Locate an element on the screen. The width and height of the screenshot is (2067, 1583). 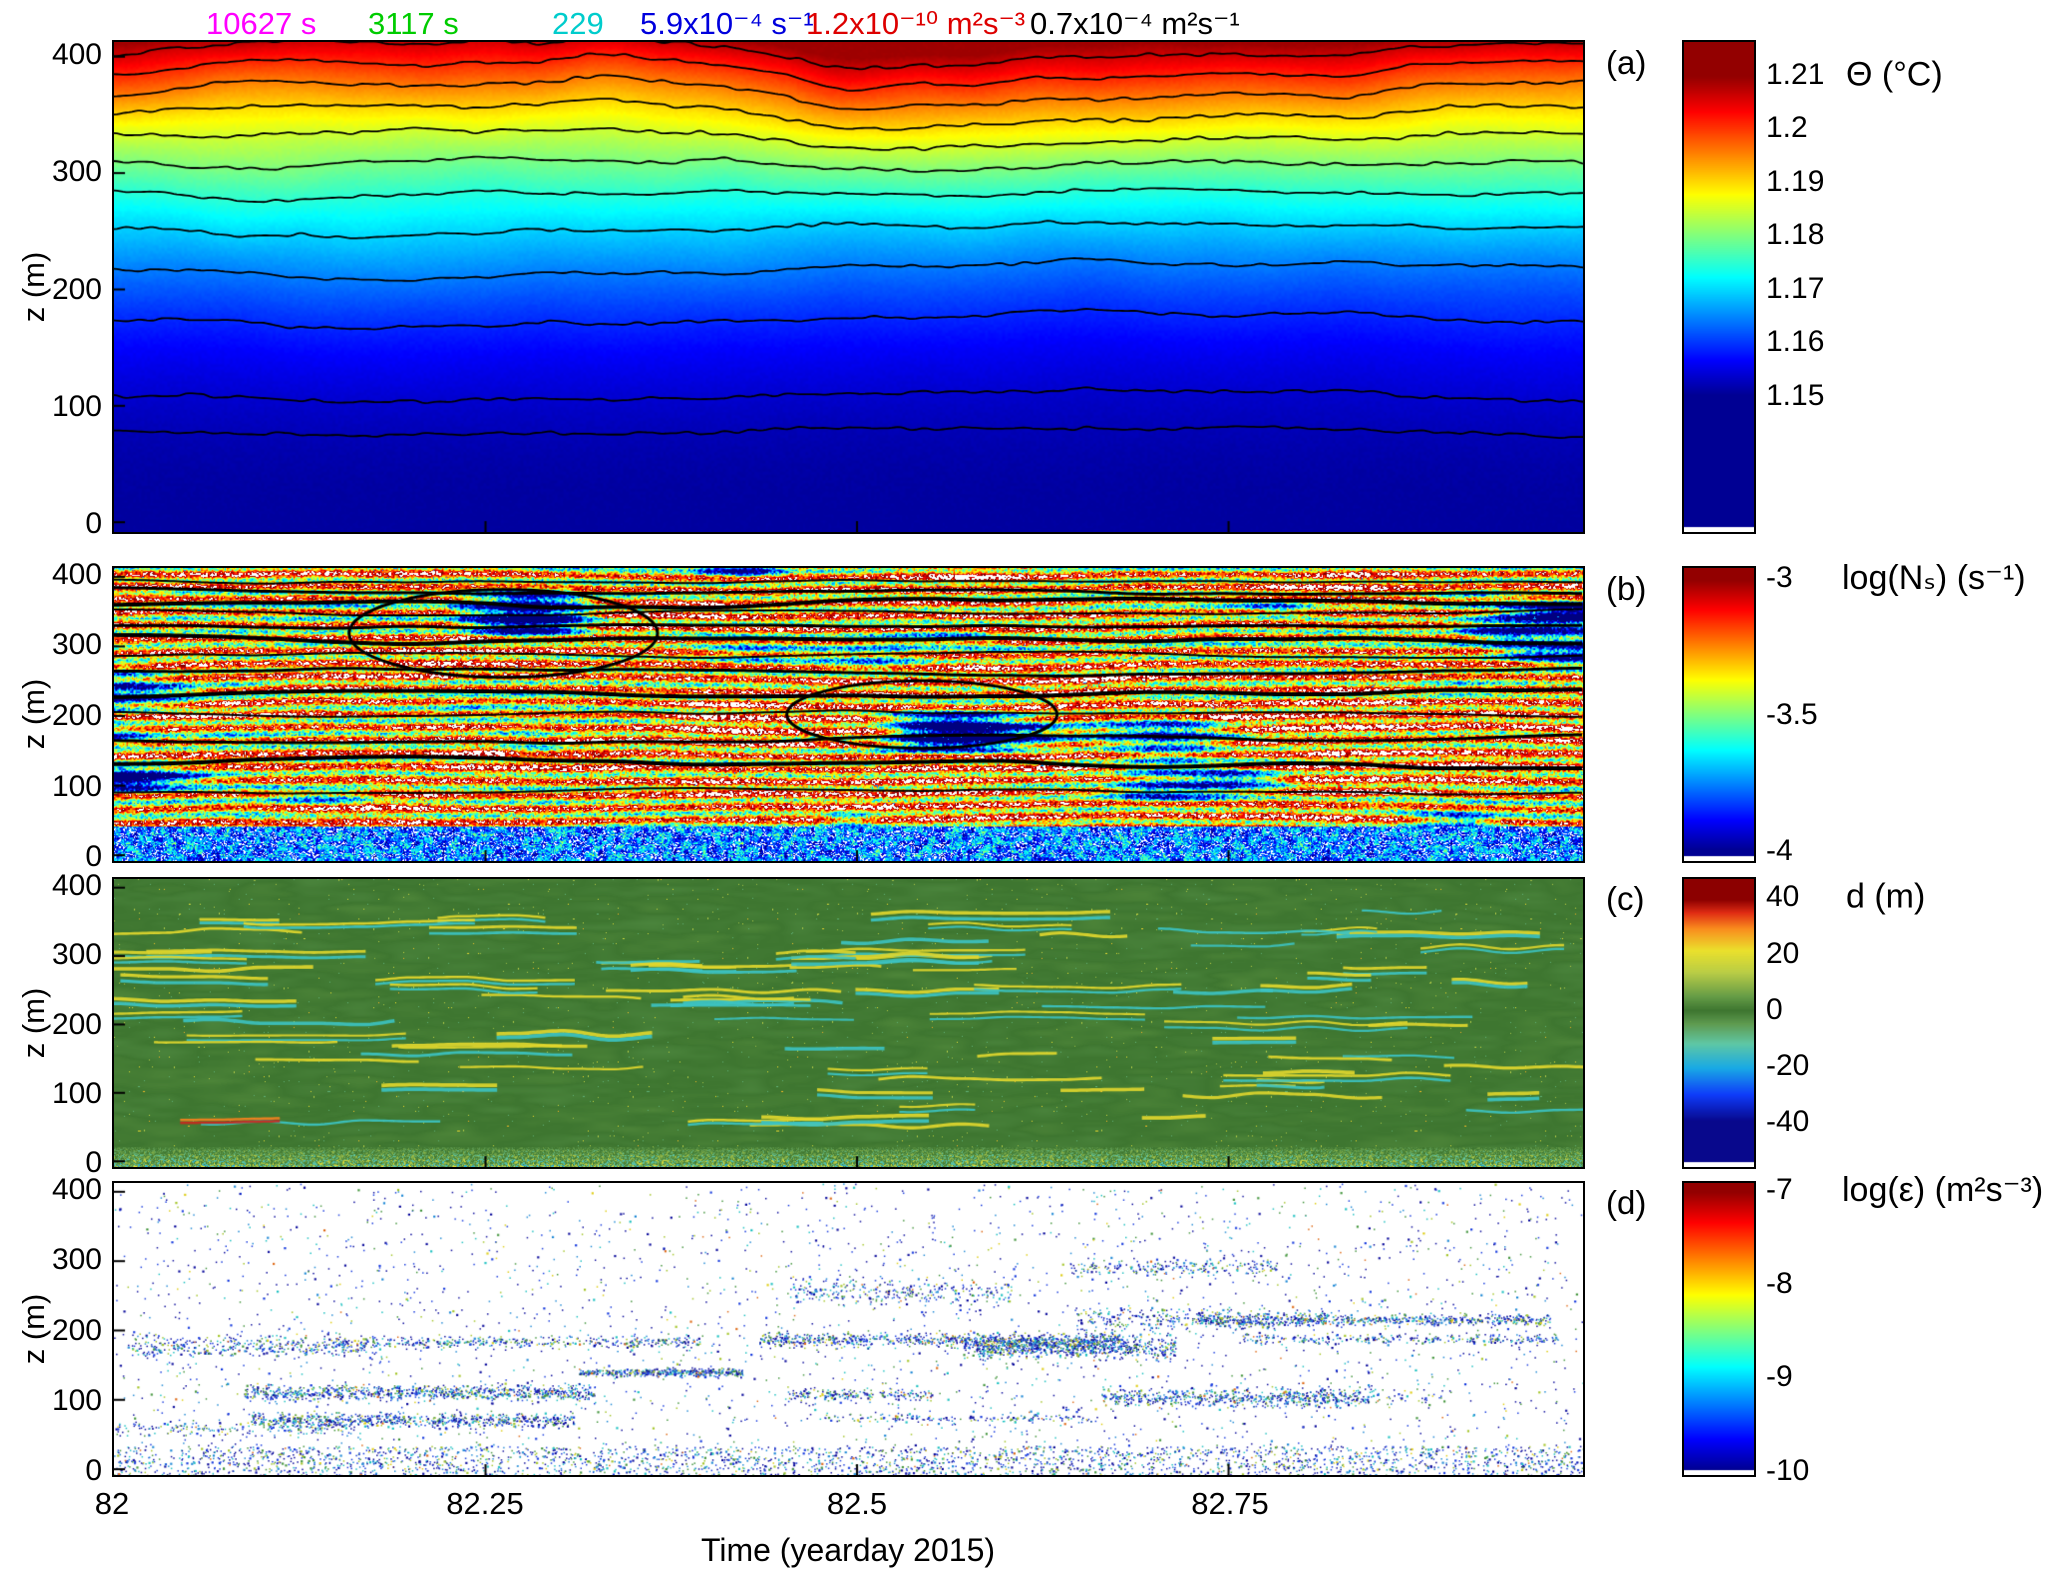
header-stat-buoyancy-freq: 5.9x10⁻⁴ s⁻¹ is located at coordinates (727, 23).